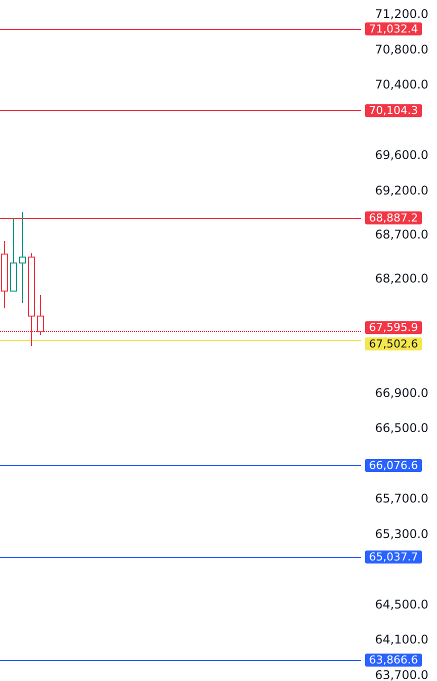 The image size is (437, 681). What do you see at coordinates (393, 29) in the screenshot?
I see `ref-line-label: 71,032.4` at bounding box center [393, 29].